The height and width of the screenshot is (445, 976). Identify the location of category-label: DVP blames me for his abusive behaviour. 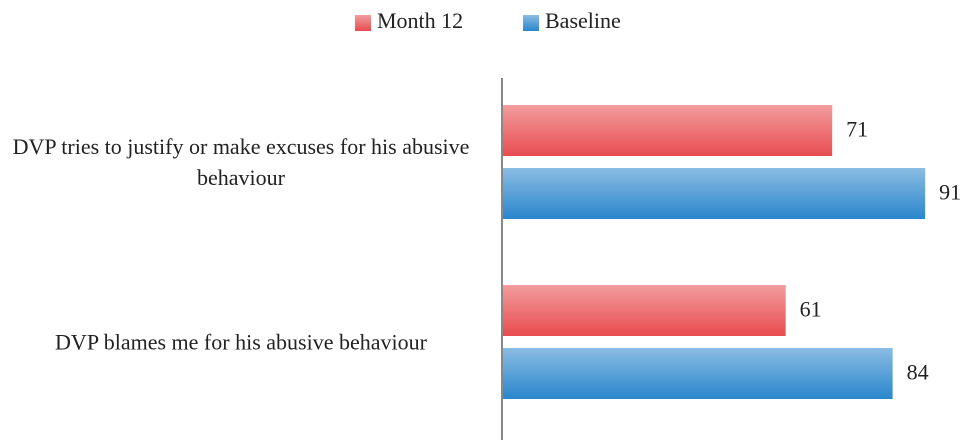
(241, 342).